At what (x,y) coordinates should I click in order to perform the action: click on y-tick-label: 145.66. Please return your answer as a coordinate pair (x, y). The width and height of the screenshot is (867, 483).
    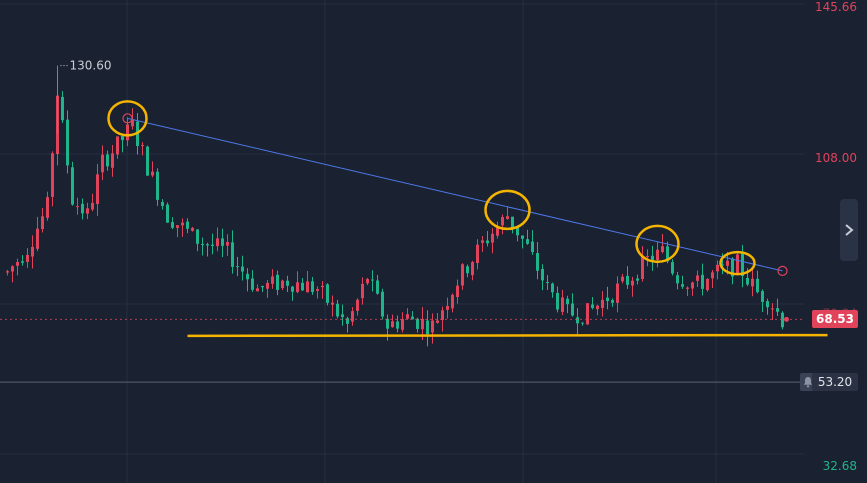
    Looking at the image, I should click on (836, 7).